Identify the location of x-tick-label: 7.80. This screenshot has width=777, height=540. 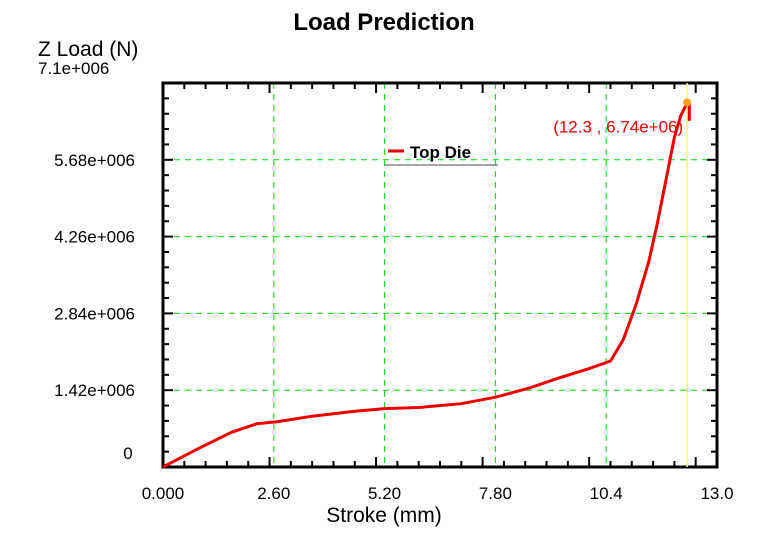
(495, 493).